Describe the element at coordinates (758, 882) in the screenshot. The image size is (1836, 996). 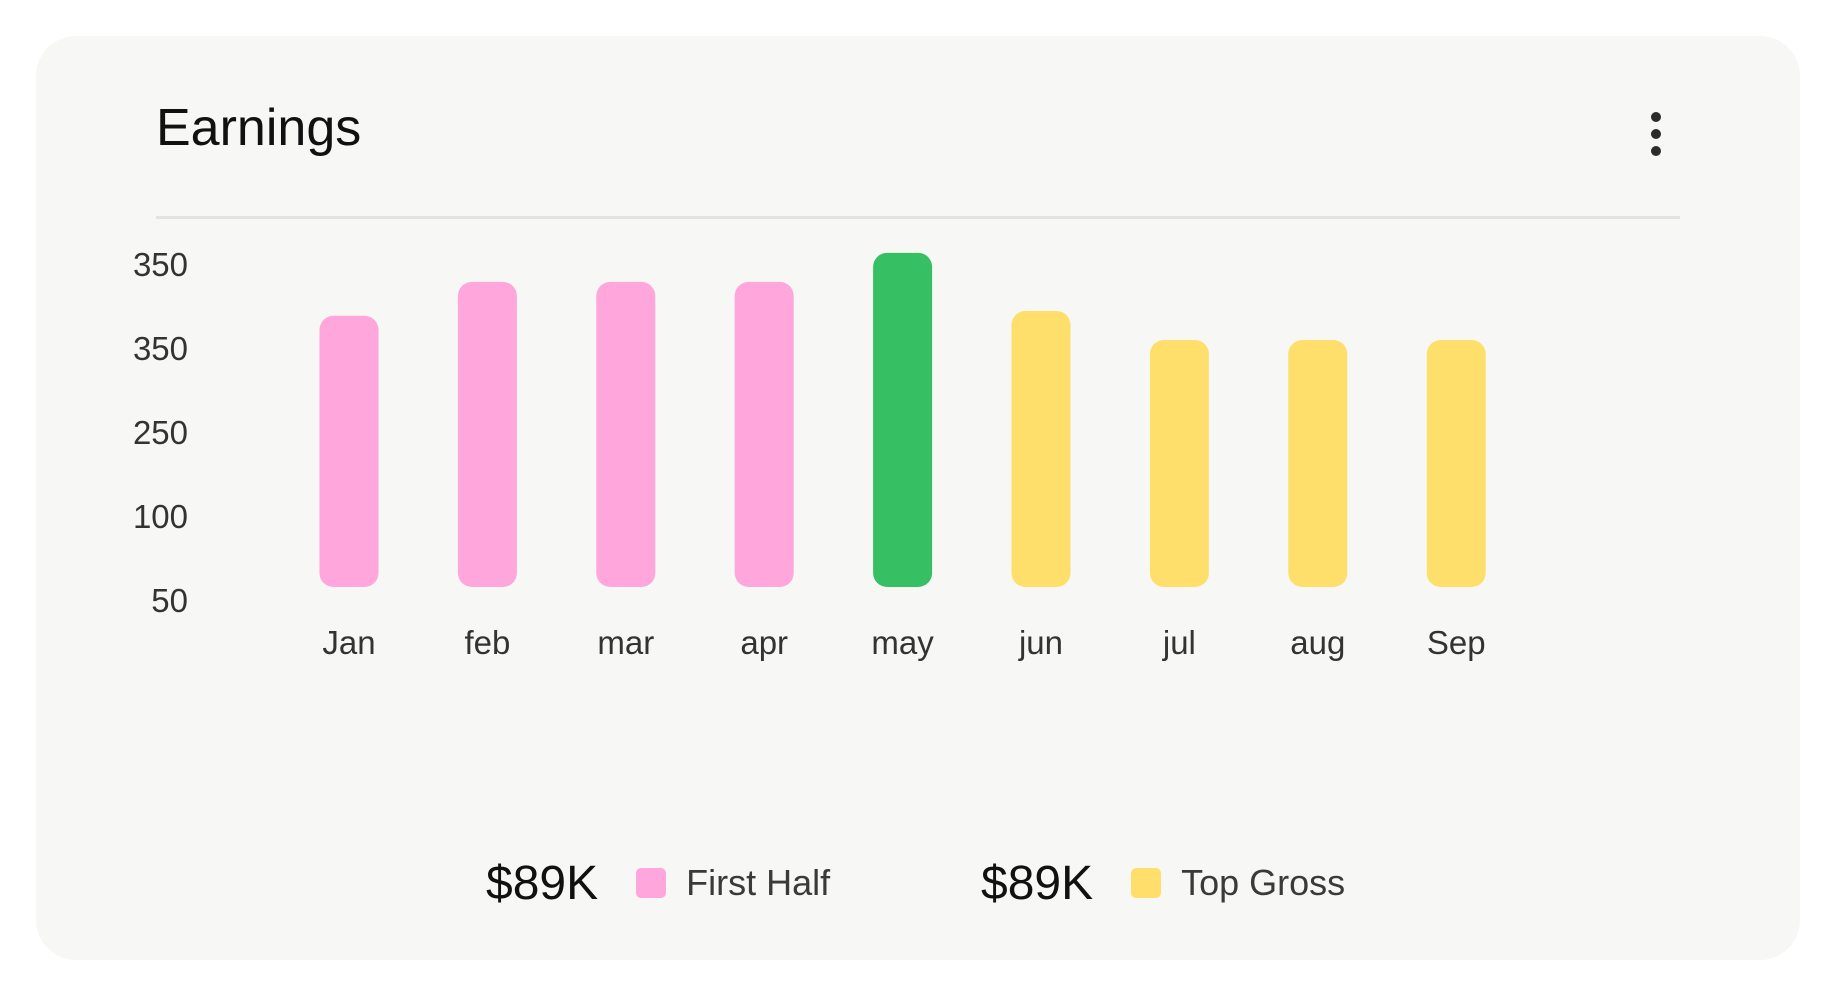
I see `legend-label: First Half` at that location.